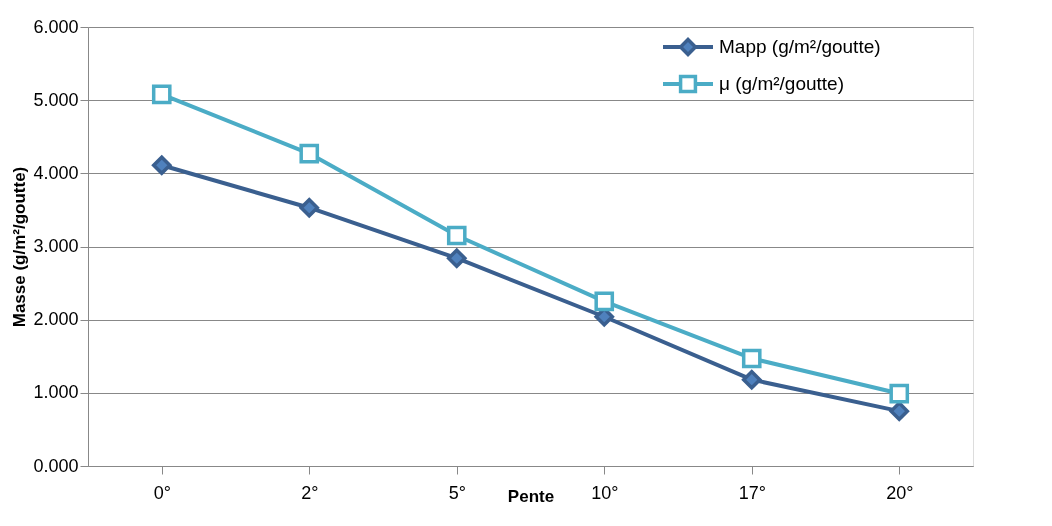 The height and width of the screenshot is (526, 1052). I want to click on y-tick-label: 2.000, so click(56, 319).